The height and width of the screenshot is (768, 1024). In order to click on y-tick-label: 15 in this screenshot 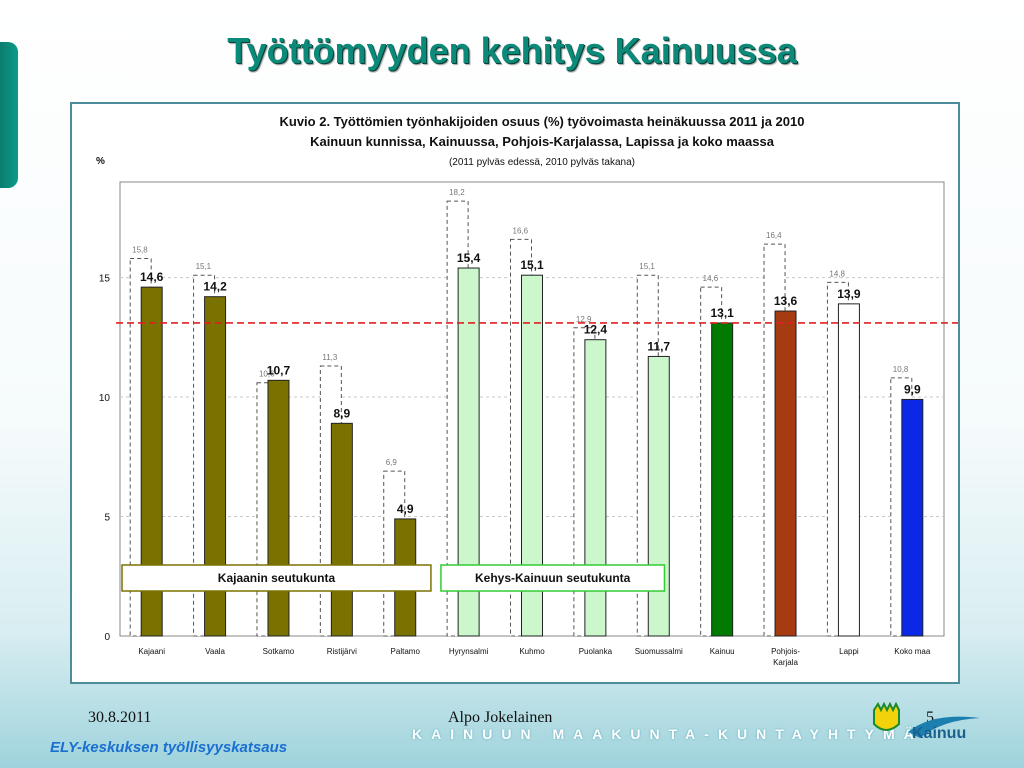, I will do `click(105, 279)`.